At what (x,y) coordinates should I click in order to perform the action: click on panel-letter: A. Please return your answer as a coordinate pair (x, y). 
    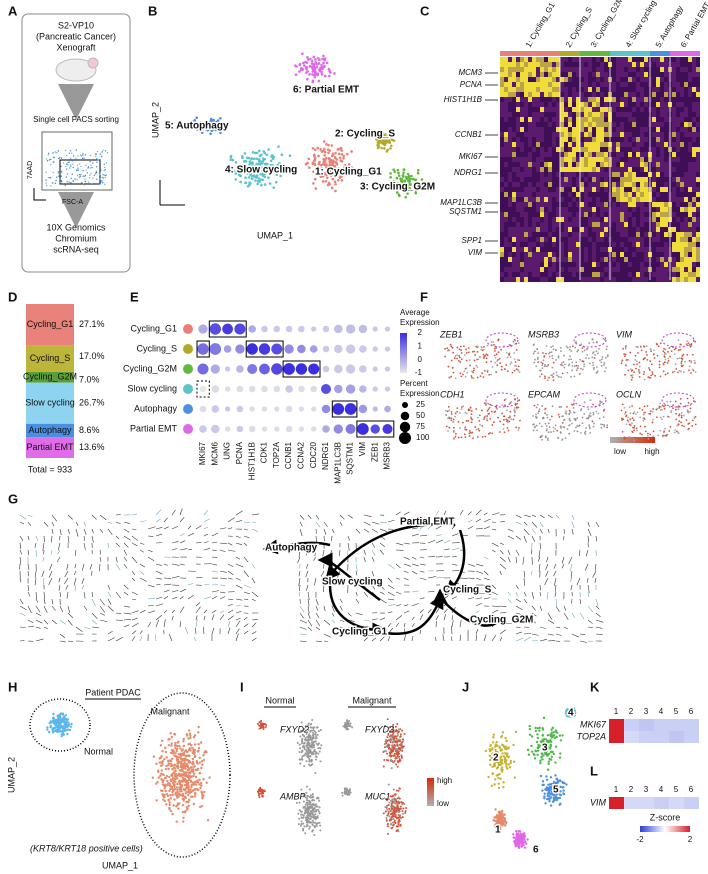
    Looking at the image, I should click on (13, 10).